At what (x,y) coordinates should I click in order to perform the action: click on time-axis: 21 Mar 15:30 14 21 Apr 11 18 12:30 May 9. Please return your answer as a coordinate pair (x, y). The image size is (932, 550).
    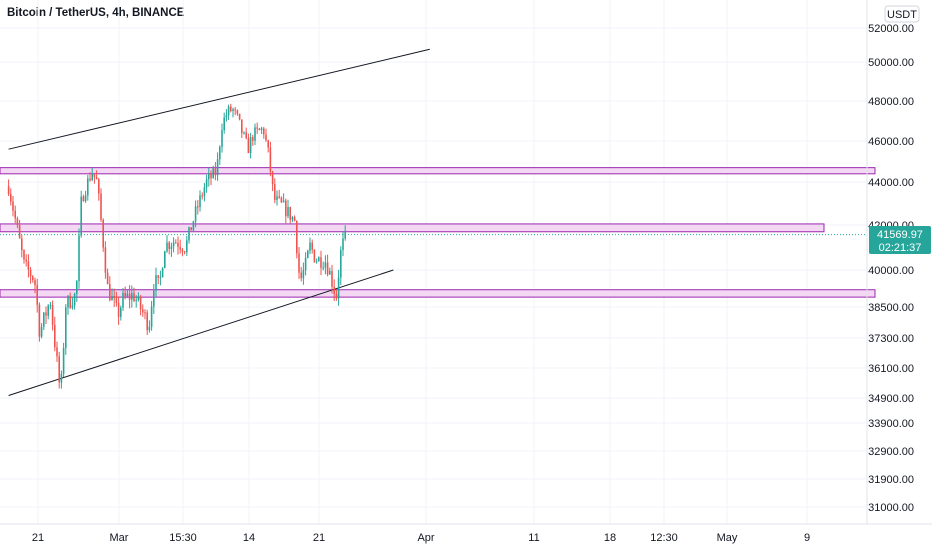
    Looking at the image, I should click on (466, 533).